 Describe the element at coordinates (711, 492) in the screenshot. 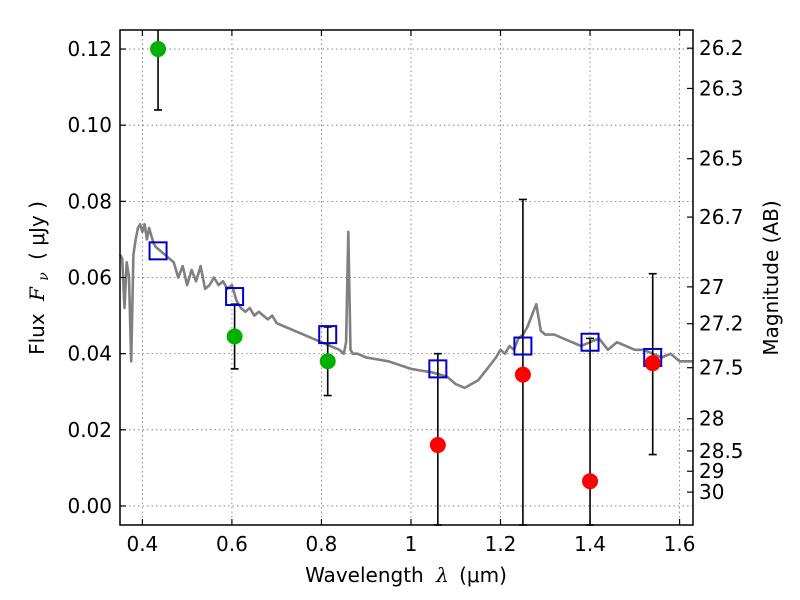

I see `y2-tick-label: 30` at that location.